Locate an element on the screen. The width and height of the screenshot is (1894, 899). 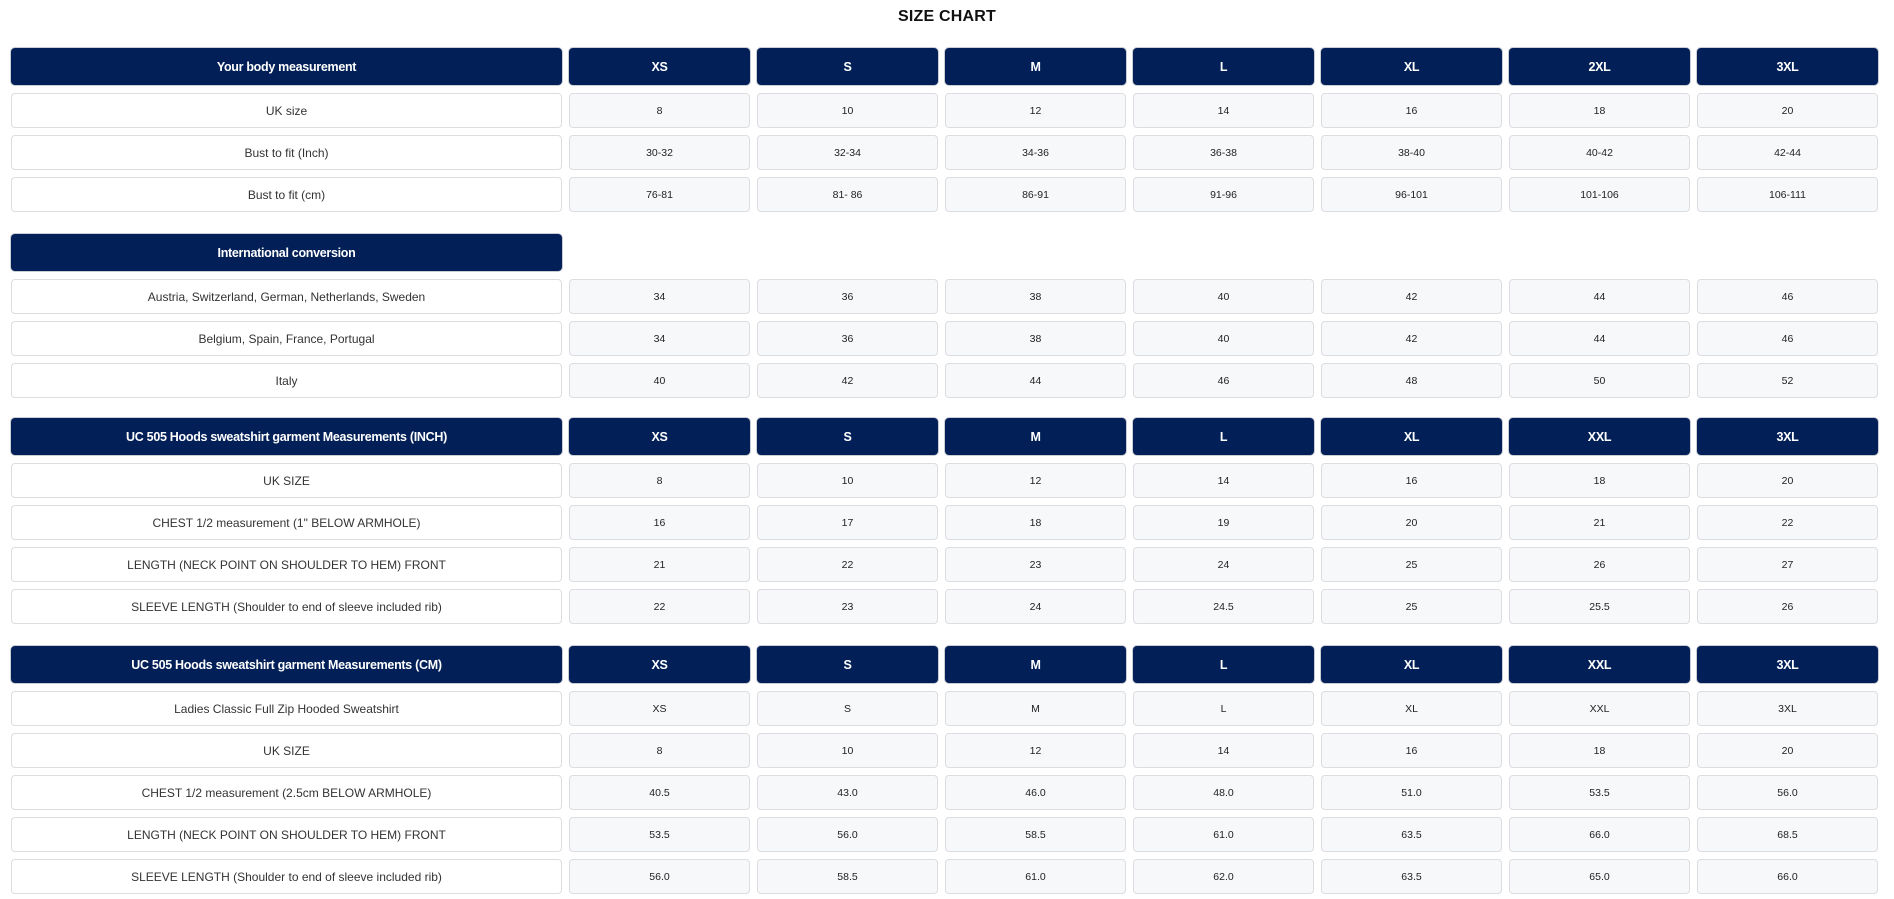
table-cell: 17 is located at coordinates (847, 522).